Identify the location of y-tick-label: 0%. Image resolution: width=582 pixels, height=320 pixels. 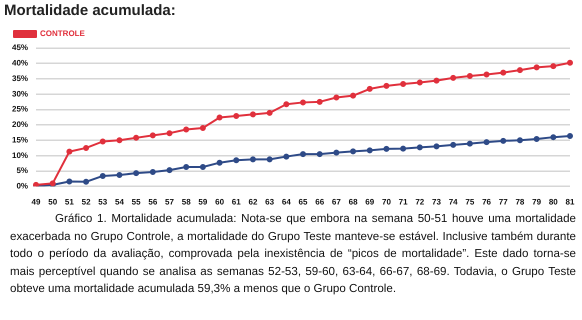
(22, 186).